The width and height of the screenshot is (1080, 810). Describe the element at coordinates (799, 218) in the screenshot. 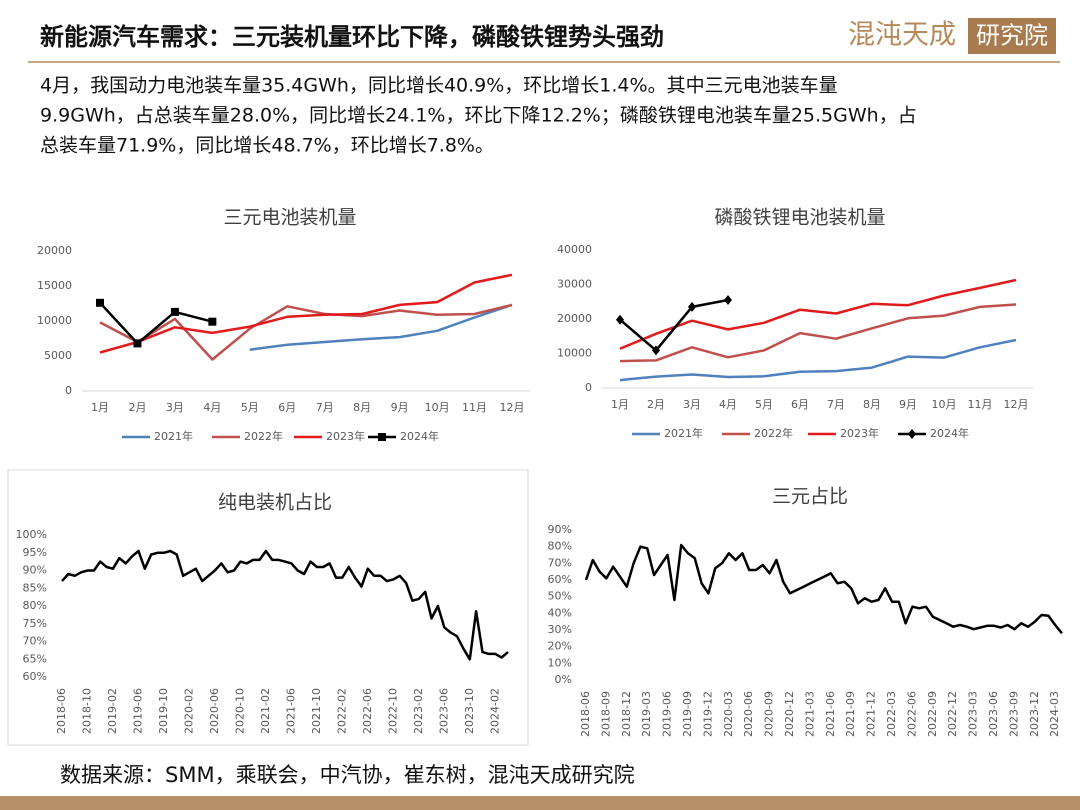

I see `chart-title: 磷酸铁锂电池装机量` at that location.